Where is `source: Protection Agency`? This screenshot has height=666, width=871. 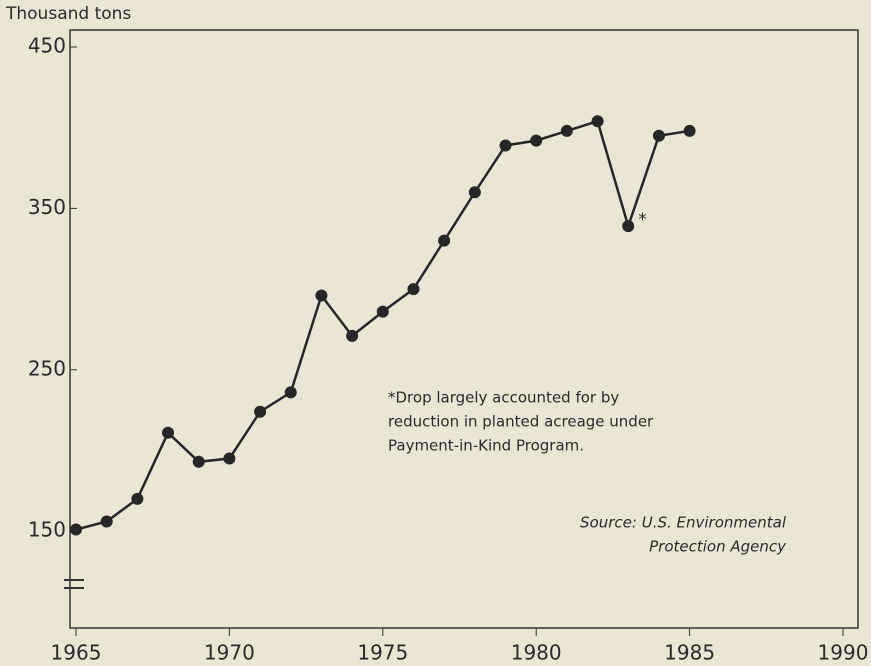
source: Protection Agency is located at coordinates (718, 547).